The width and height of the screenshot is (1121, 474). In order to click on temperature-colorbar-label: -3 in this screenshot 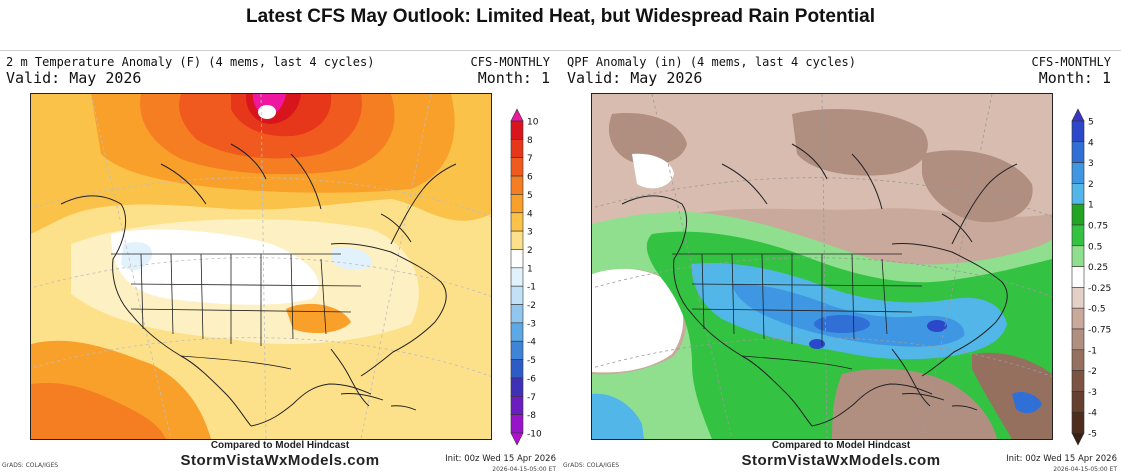, I will do `click(531, 324)`.